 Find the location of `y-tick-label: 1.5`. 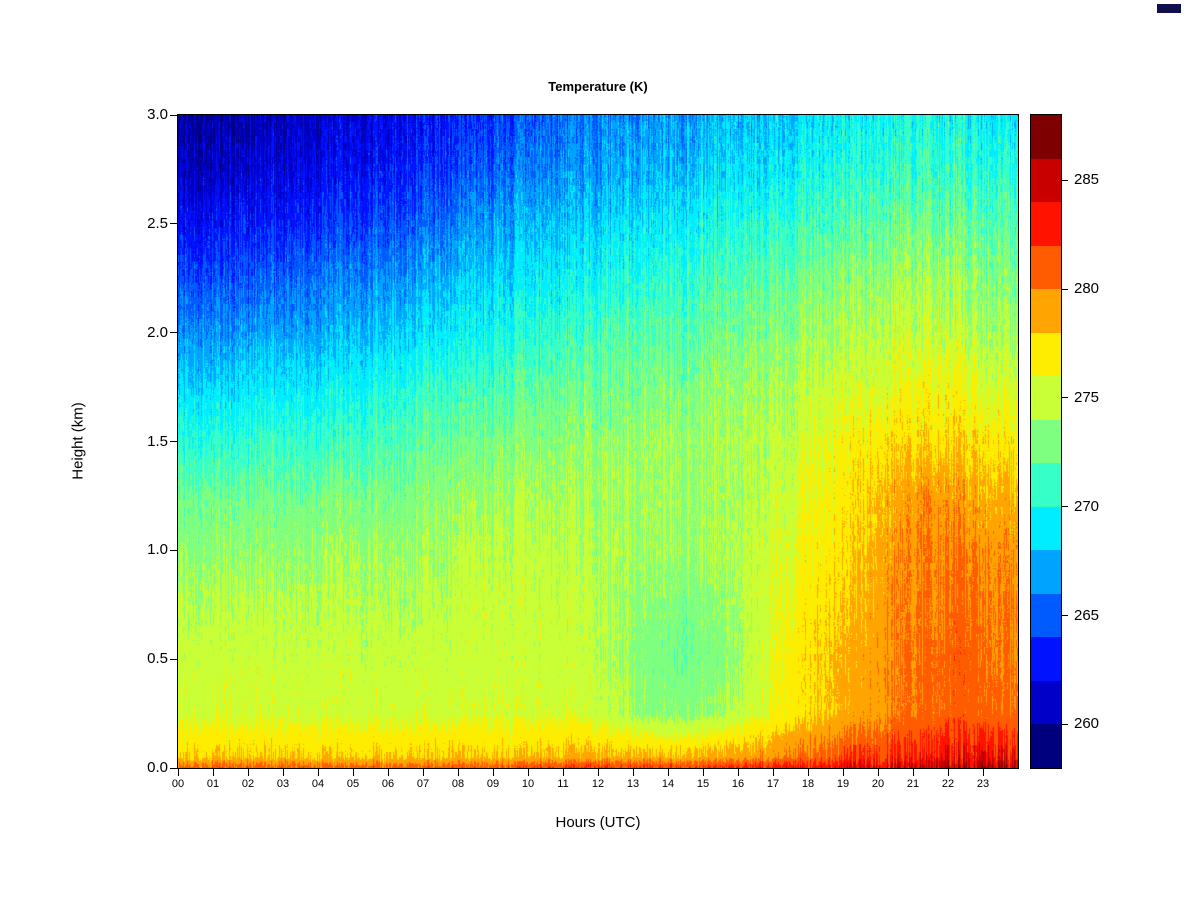

y-tick-label: 1.5 is located at coordinates (157, 441).